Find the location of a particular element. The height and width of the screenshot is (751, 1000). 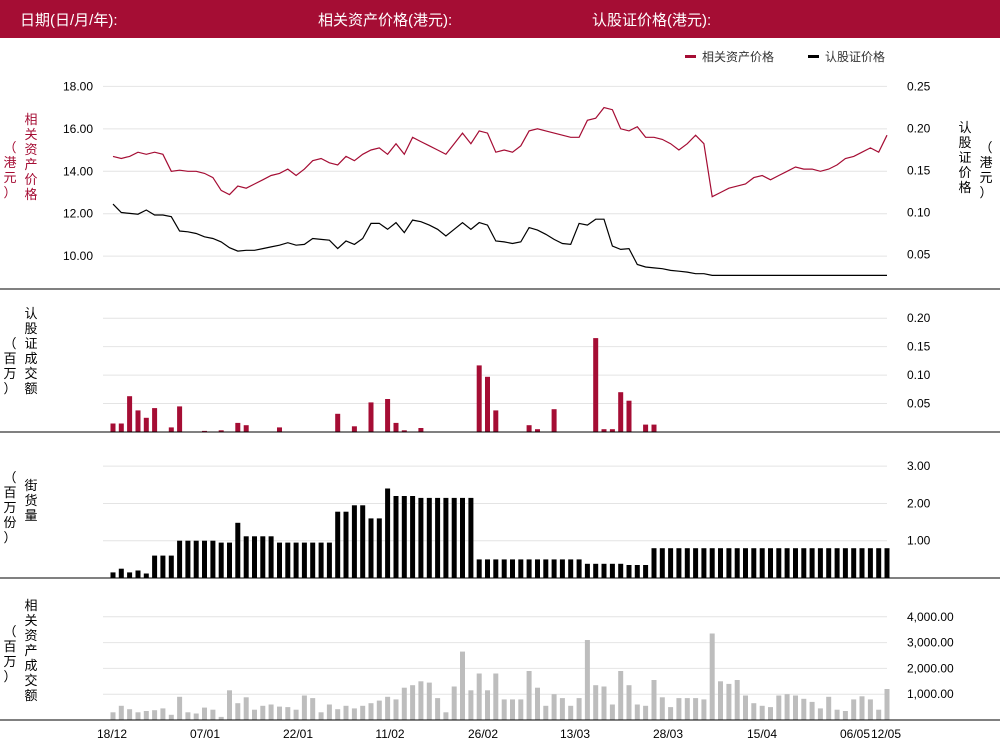

legend-underlying: 相关资产价格 is located at coordinates (729, 56).